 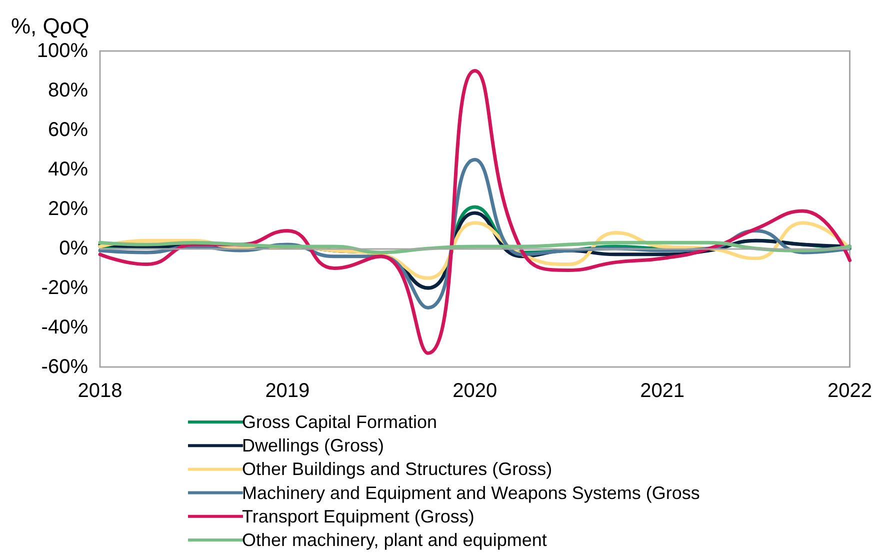 I want to click on legend-label: Gross Capital Formation, so click(x=340, y=422).